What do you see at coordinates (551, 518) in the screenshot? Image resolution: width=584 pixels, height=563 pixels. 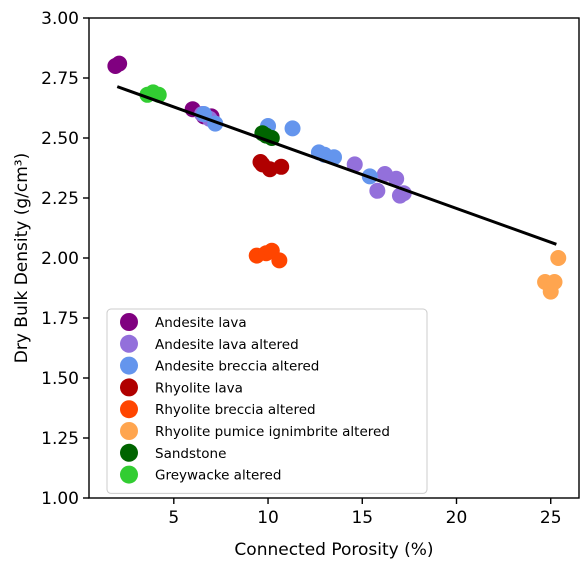 I see `x-tick-label: 25` at bounding box center [551, 518].